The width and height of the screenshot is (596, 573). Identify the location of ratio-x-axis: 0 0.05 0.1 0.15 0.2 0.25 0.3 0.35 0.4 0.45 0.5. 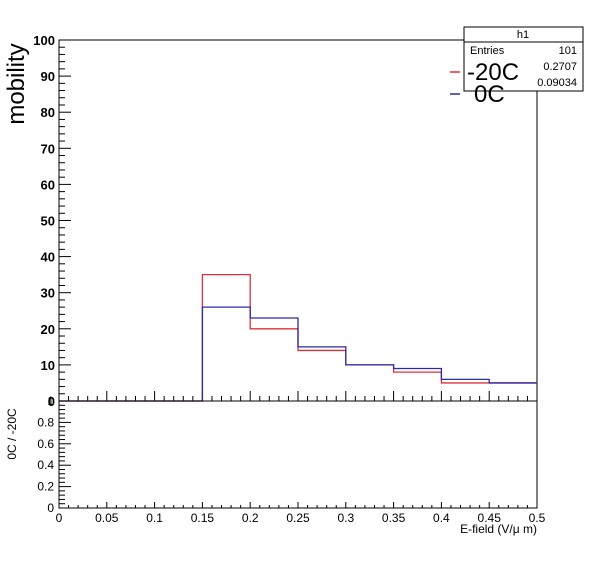
(301, 513).